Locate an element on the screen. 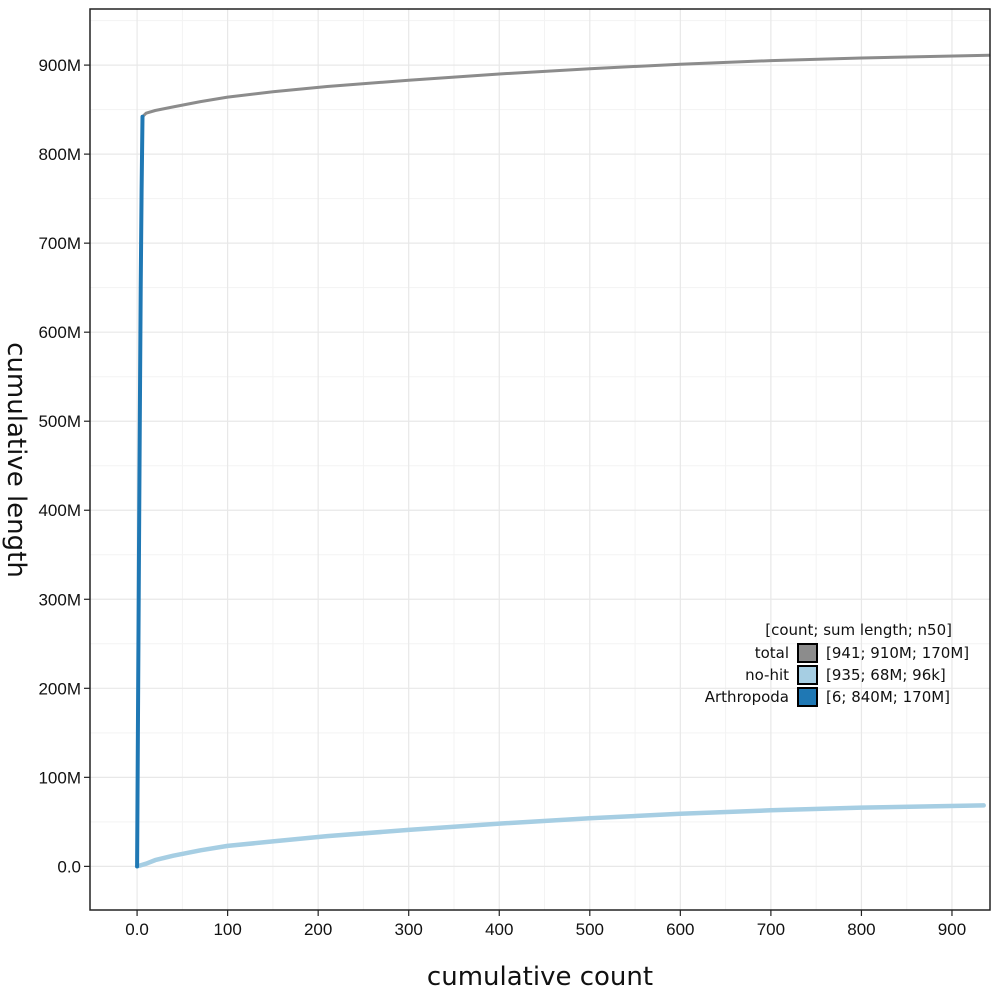  y-axis-title: cumulative length is located at coordinates (16, 460).